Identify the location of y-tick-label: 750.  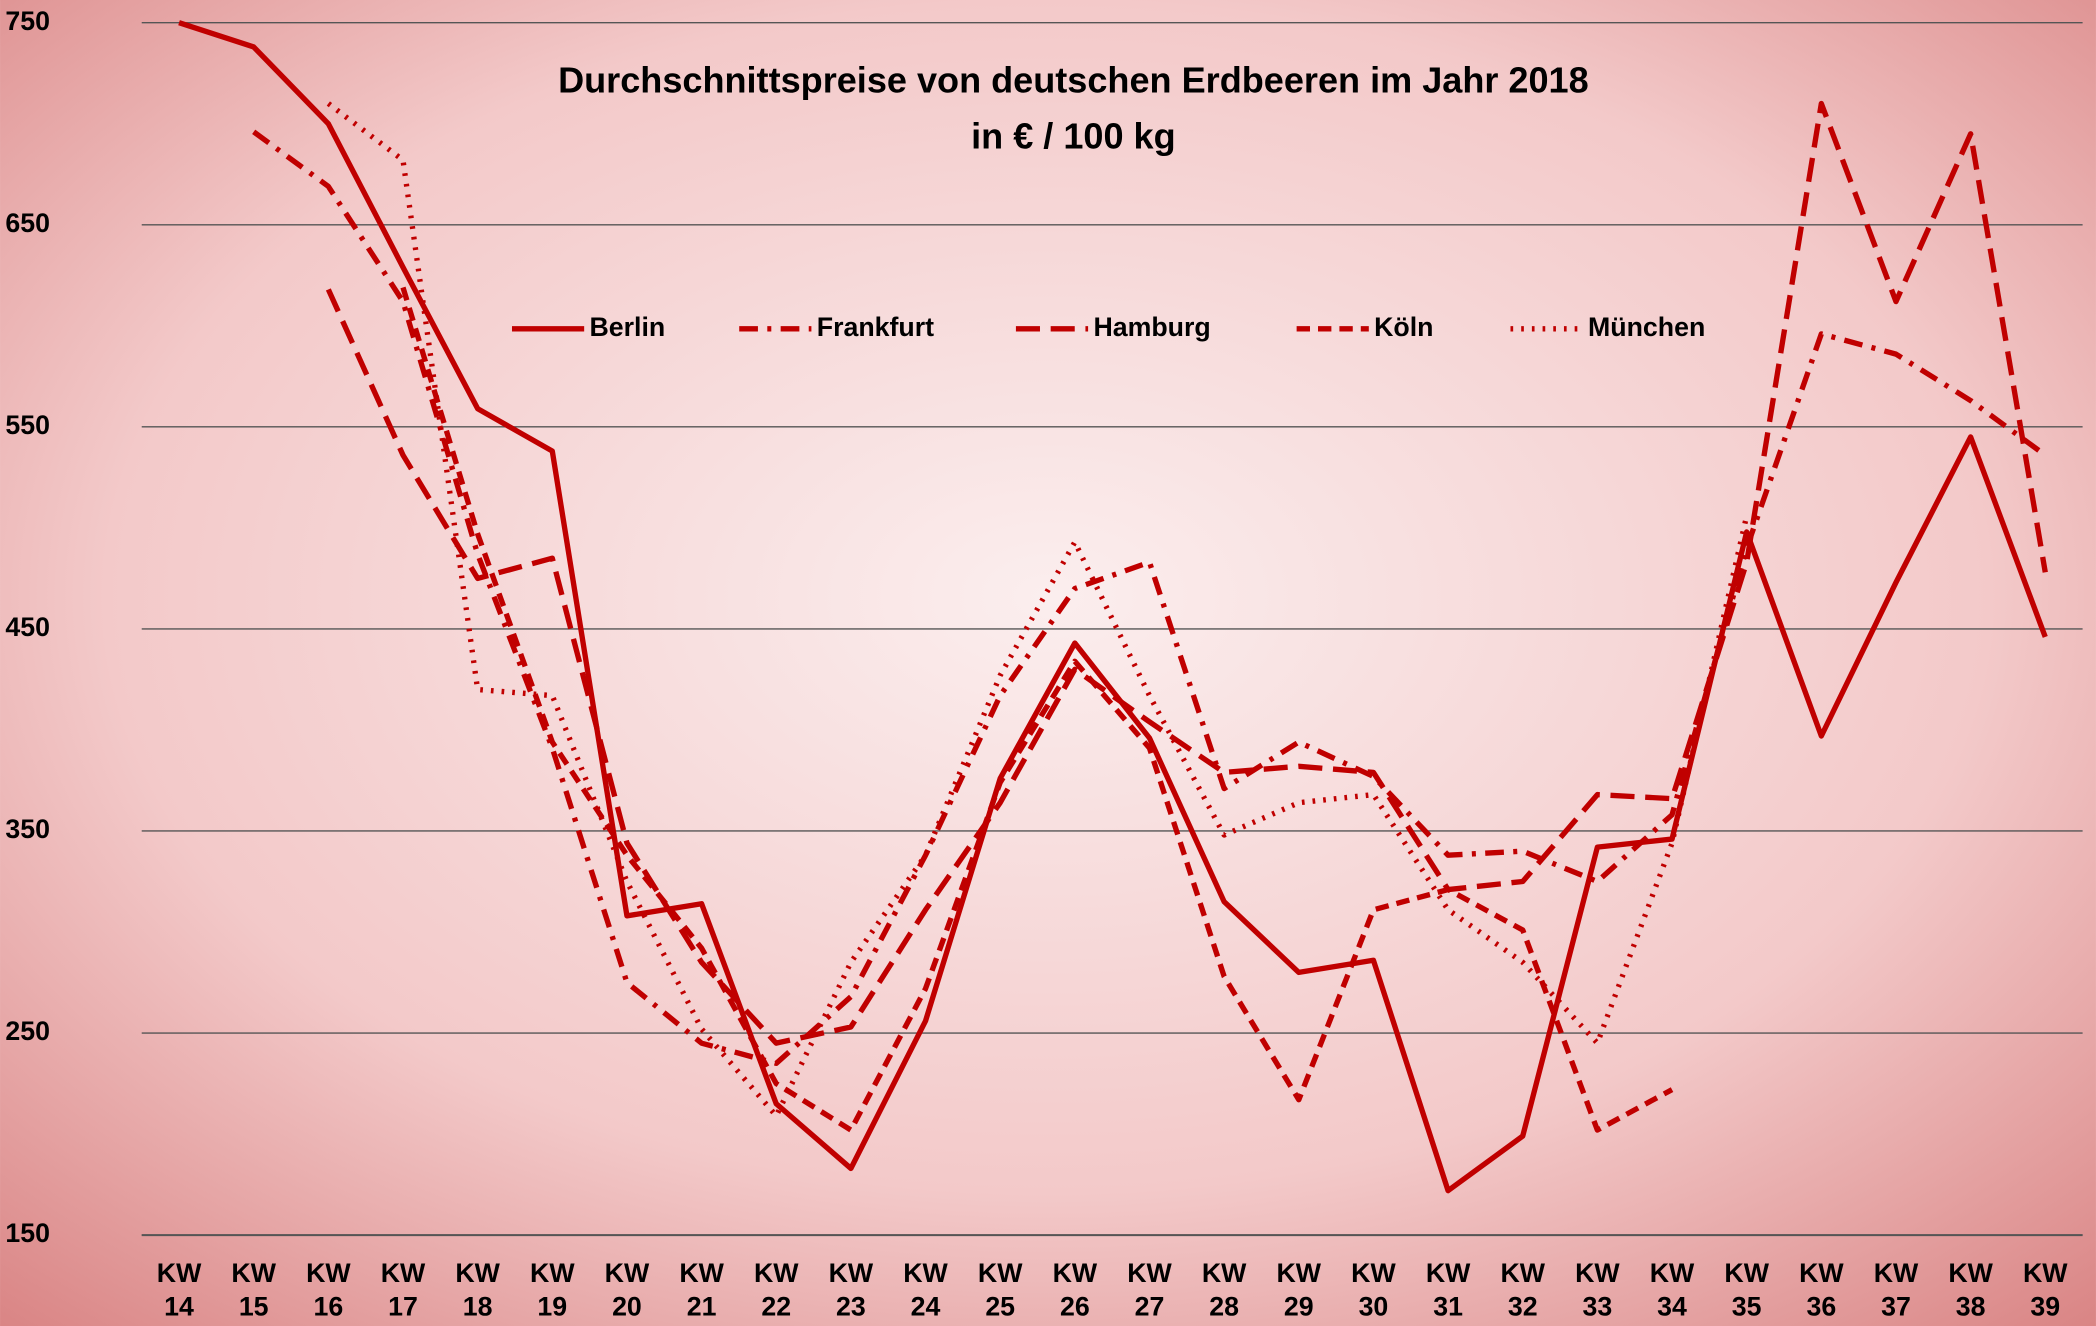
(27, 21).